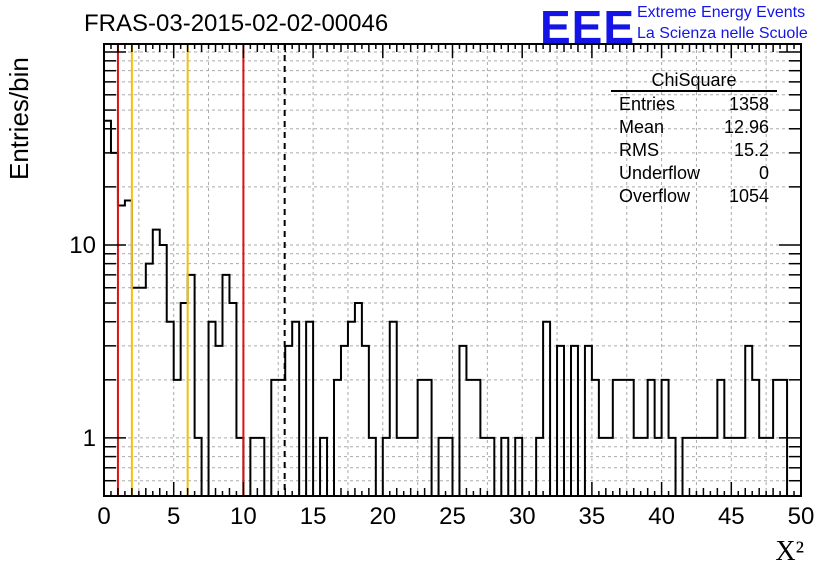 Image resolution: width=836 pixels, height=572 pixels. Describe the element at coordinates (655, 196) in the screenshot. I see `stats-row-label: Overflow` at that location.